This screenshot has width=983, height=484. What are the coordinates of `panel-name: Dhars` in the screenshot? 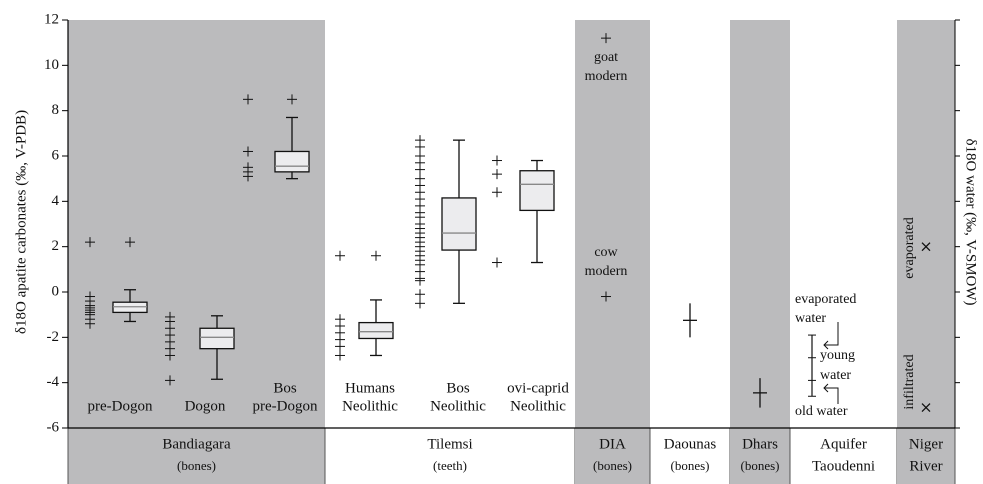 It's located at (760, 444).